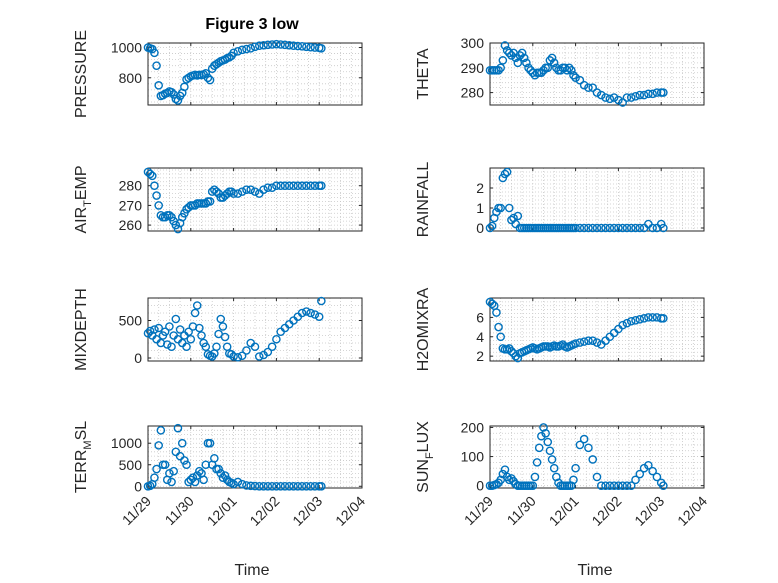 This screenshot has height=583, width=778. Describe the element at coordinates (423, 329) in the screenshot. I see `y-axis-label: H2OMIXRA` at that location.